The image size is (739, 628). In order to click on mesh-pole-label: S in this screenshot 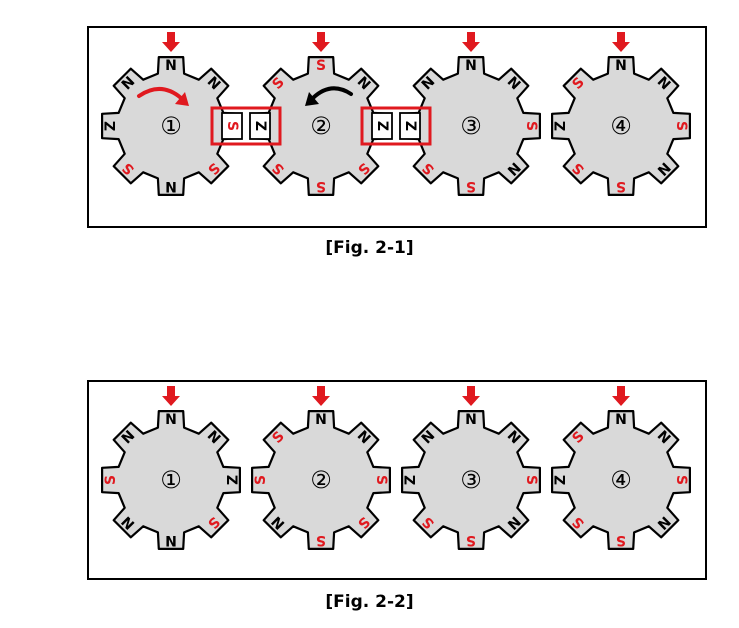, I will do `click(232, 126)`.